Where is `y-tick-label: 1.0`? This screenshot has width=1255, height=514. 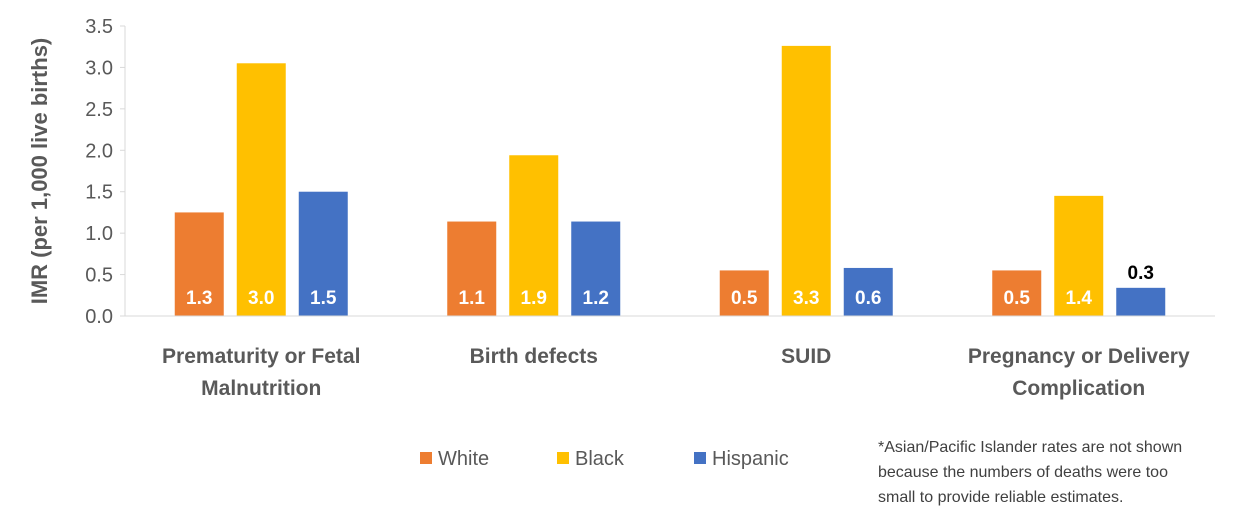
y-tick-label: 1.0 is located at coordinates (99, 234).